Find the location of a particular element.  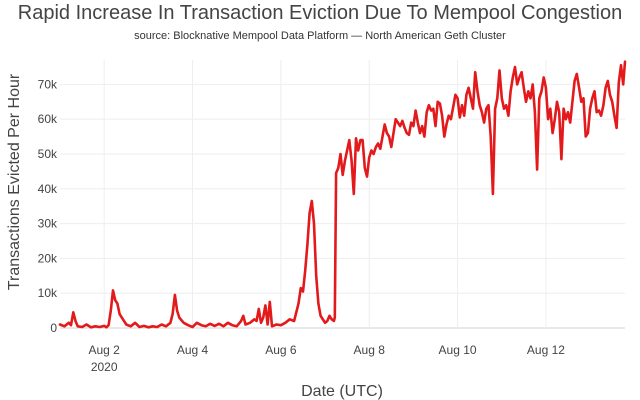

y-tick-label: 10k is located at coordinates (48, 293).